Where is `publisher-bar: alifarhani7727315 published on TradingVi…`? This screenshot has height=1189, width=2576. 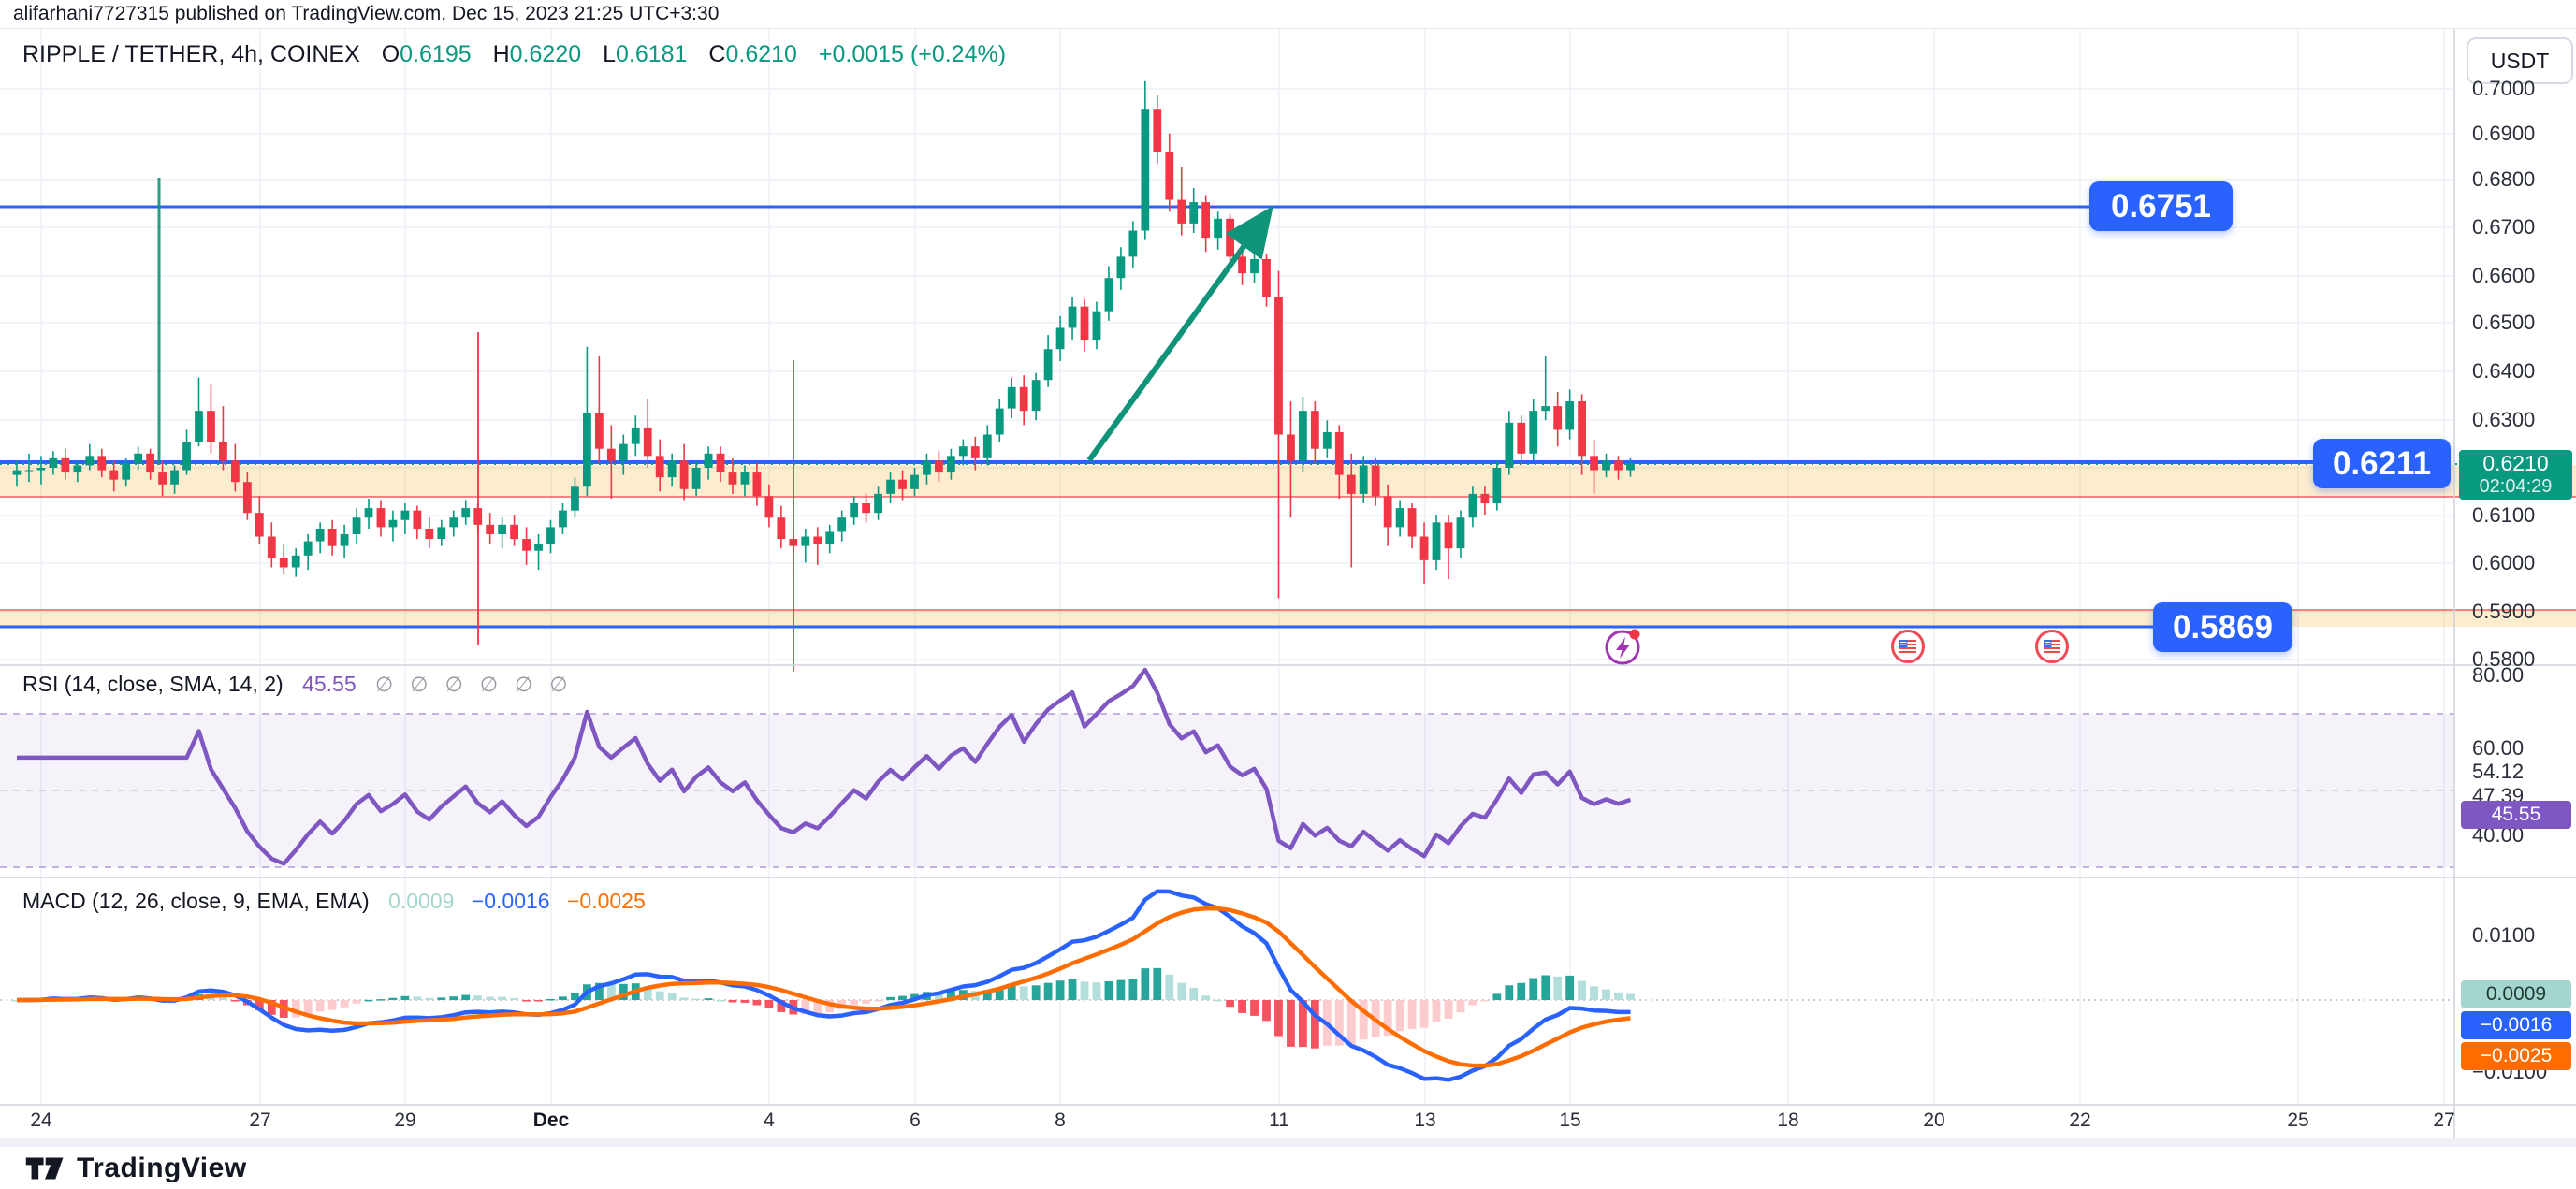
publisher-bar: alifarhani7727315 published on TradingVi… is located at coordinates (1288, 14).